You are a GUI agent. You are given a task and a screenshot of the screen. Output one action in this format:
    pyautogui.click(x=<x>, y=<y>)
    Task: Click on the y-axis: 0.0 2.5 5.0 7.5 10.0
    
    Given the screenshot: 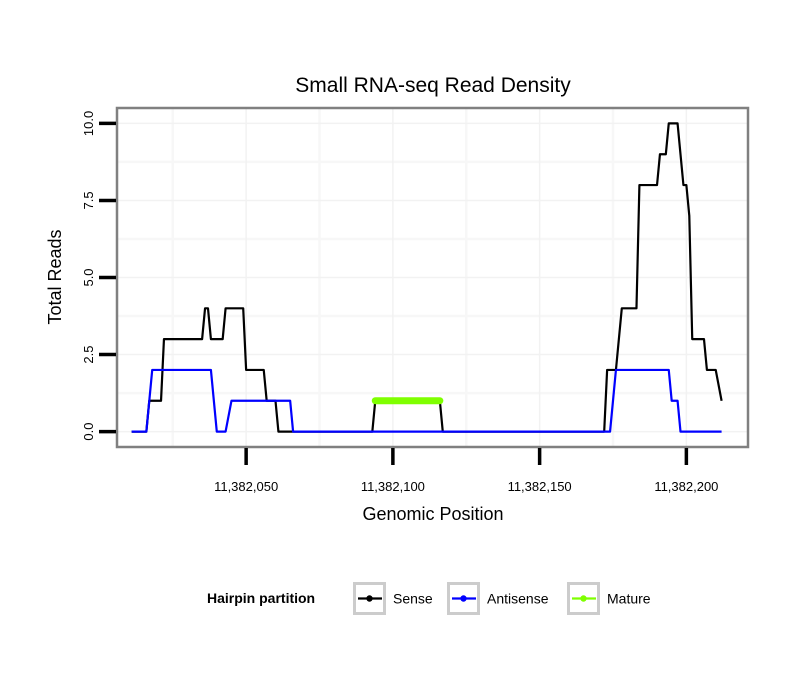 What is the action you would take?
    pyautogui.click(x=98, y=276)
    